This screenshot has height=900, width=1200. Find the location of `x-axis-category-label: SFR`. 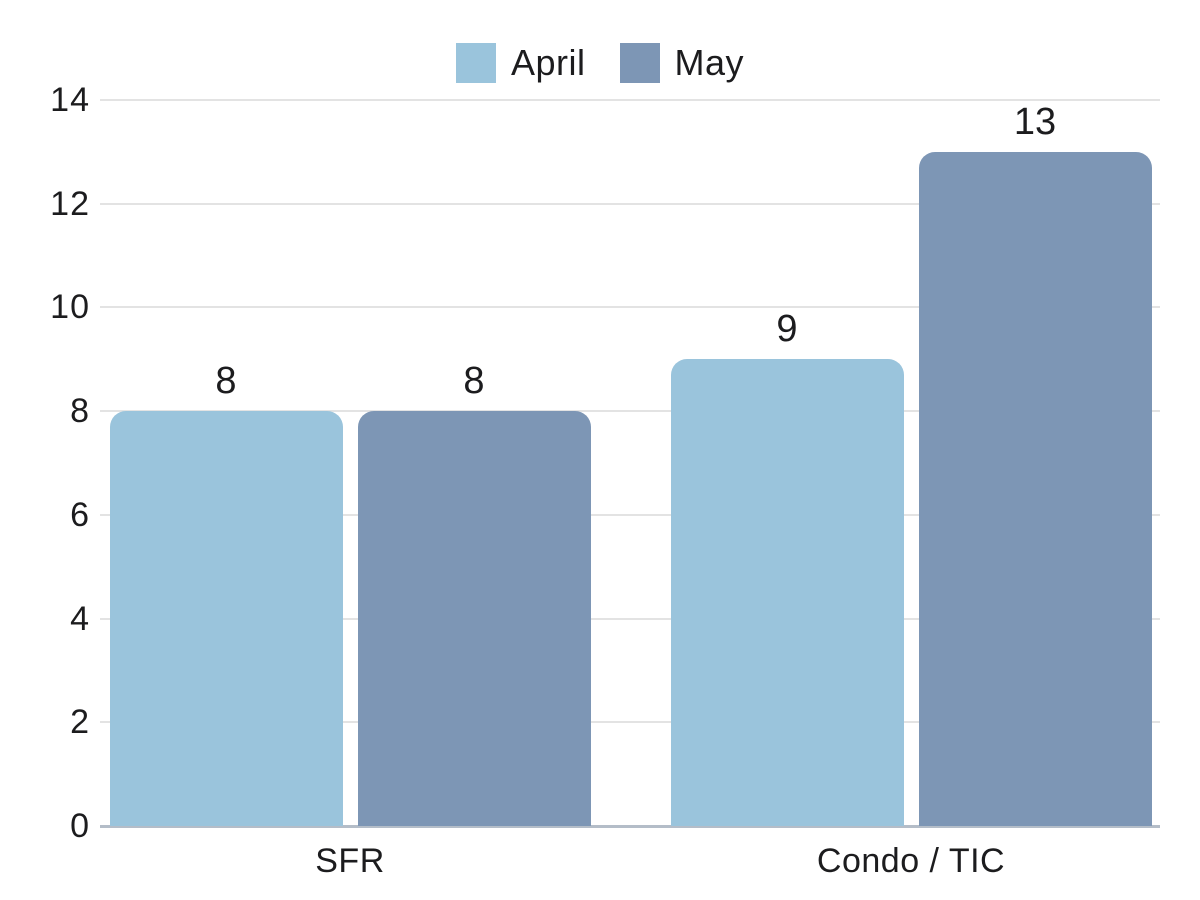

x-axis-category-label: SFR is located at coordinates (350, 861).